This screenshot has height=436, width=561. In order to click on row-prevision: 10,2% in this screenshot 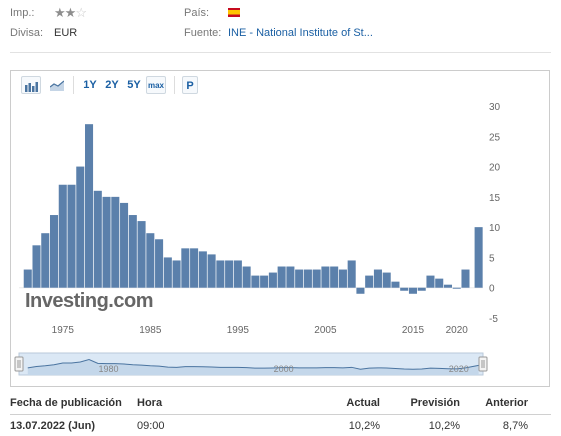, I will do `click(444, 426)`.